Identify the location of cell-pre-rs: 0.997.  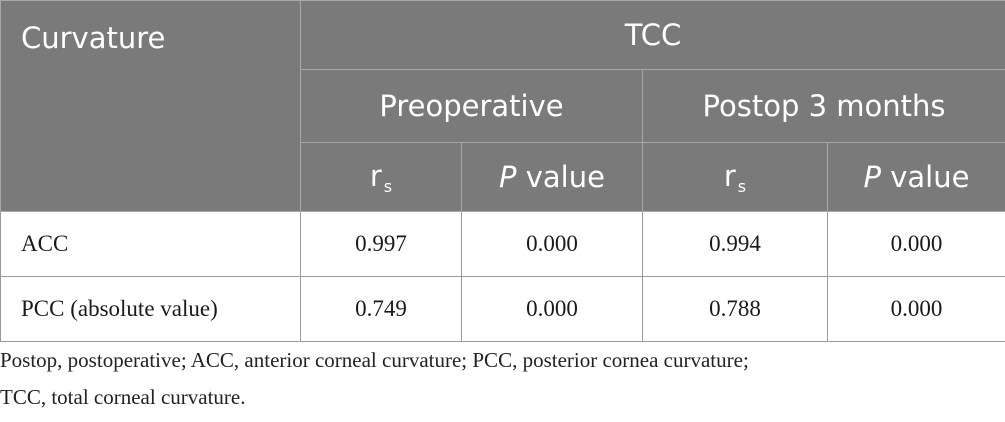
(381, 244).